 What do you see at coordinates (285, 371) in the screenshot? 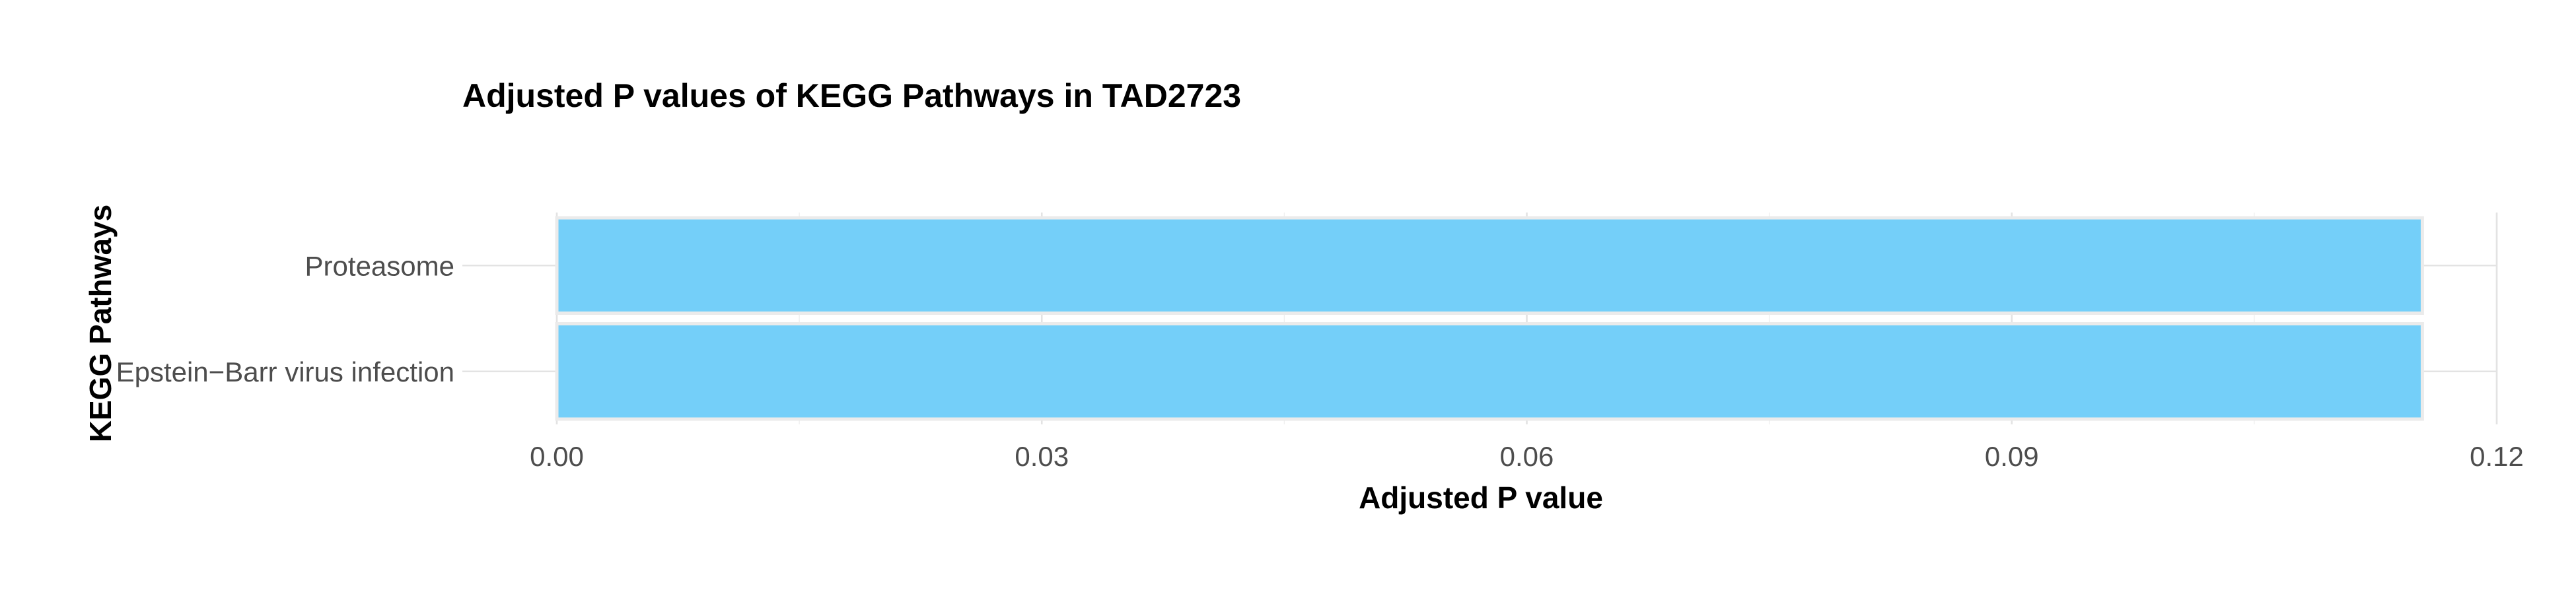
I see `y-tick-label: Epstein−Barr virus infection` at bounding box center [285, 371].